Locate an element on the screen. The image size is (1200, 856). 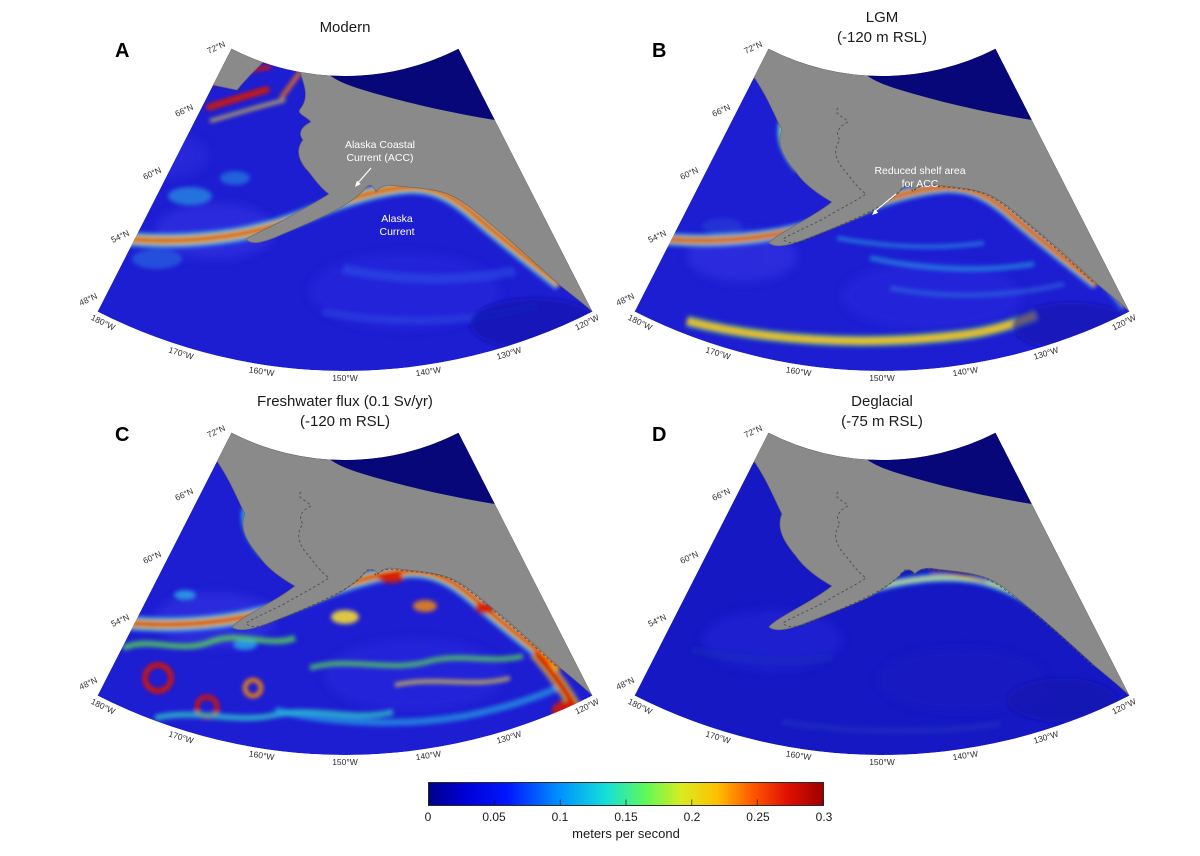
acc-label-line1: Alaska Coastal is located at coordinates (380, 145).